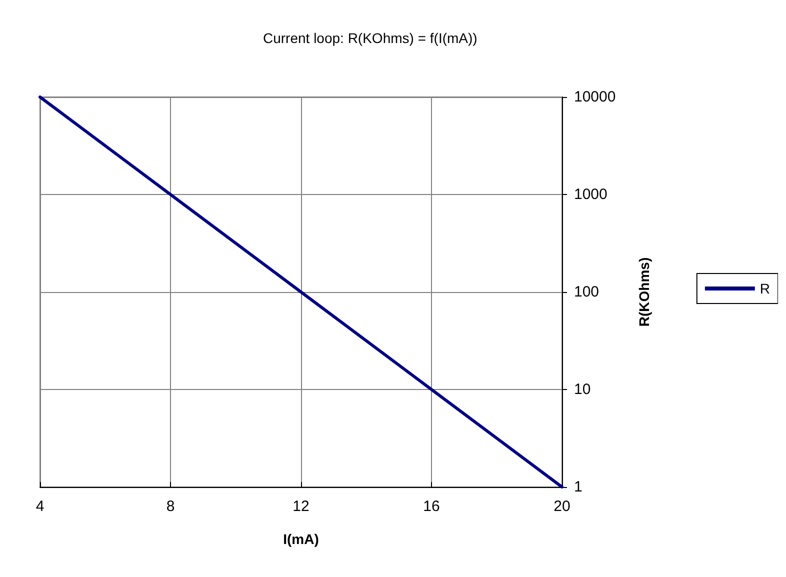 Image resolution: width=786 pixels, height=577 pixels. Describe the element at coordinates (582, 389) in the screenshot. I see `y-tick-label: 10` at that location.